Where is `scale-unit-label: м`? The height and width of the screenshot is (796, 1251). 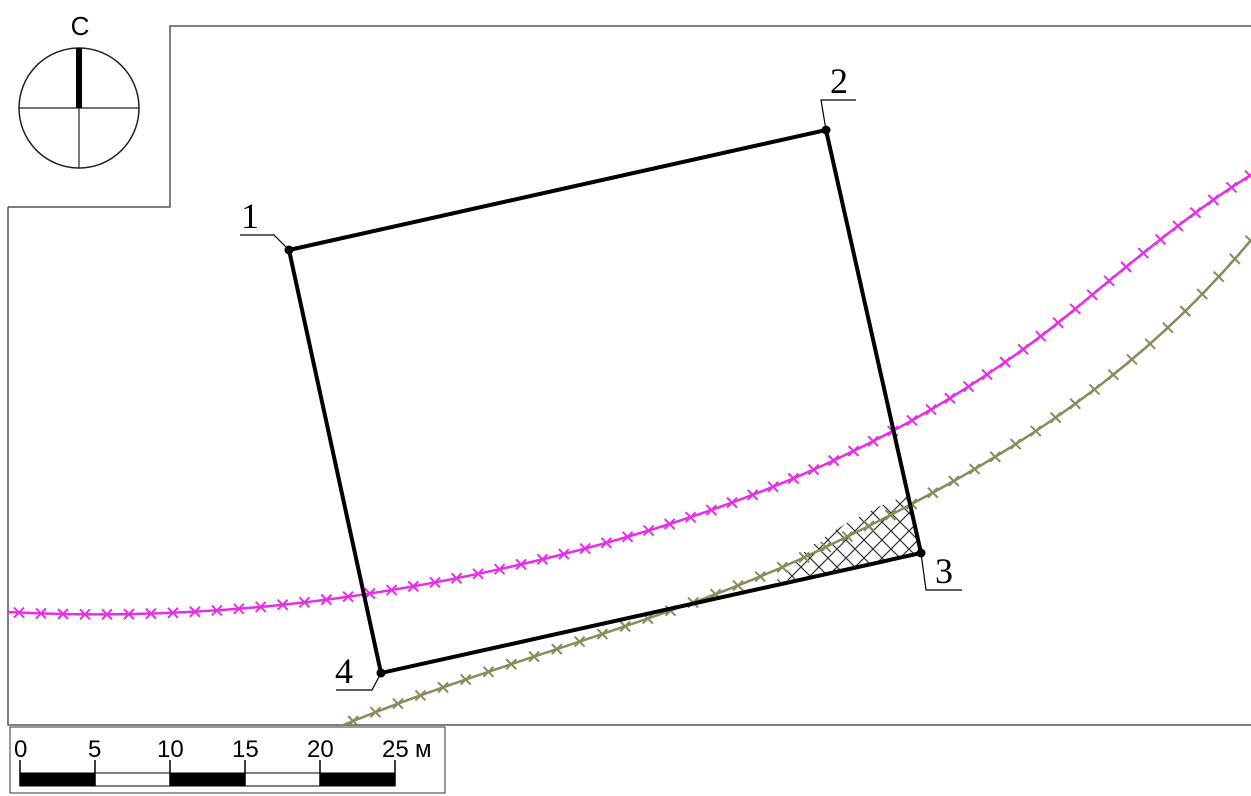
scale-unit-label: м is located at coordinates (423, 749).